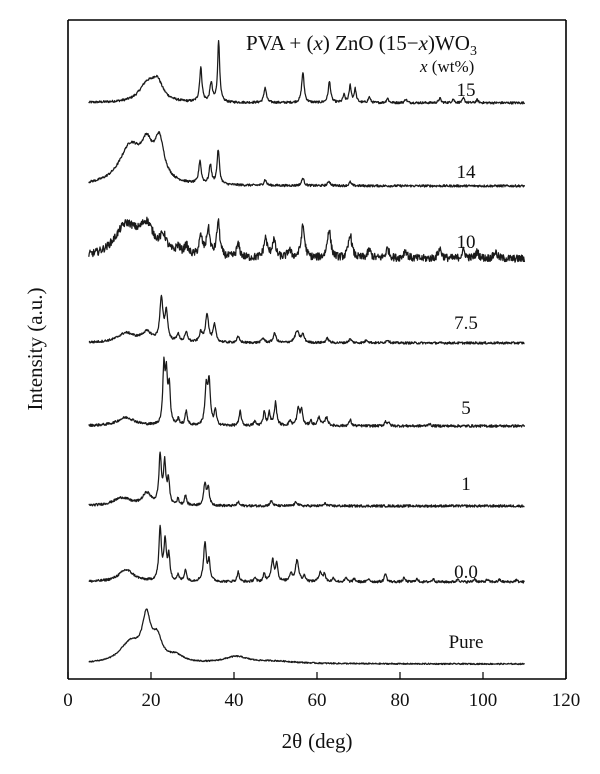 Image resolution: width=600 pixels, height=774 pixels. I want to click on x-ticks, so click(317, 675).